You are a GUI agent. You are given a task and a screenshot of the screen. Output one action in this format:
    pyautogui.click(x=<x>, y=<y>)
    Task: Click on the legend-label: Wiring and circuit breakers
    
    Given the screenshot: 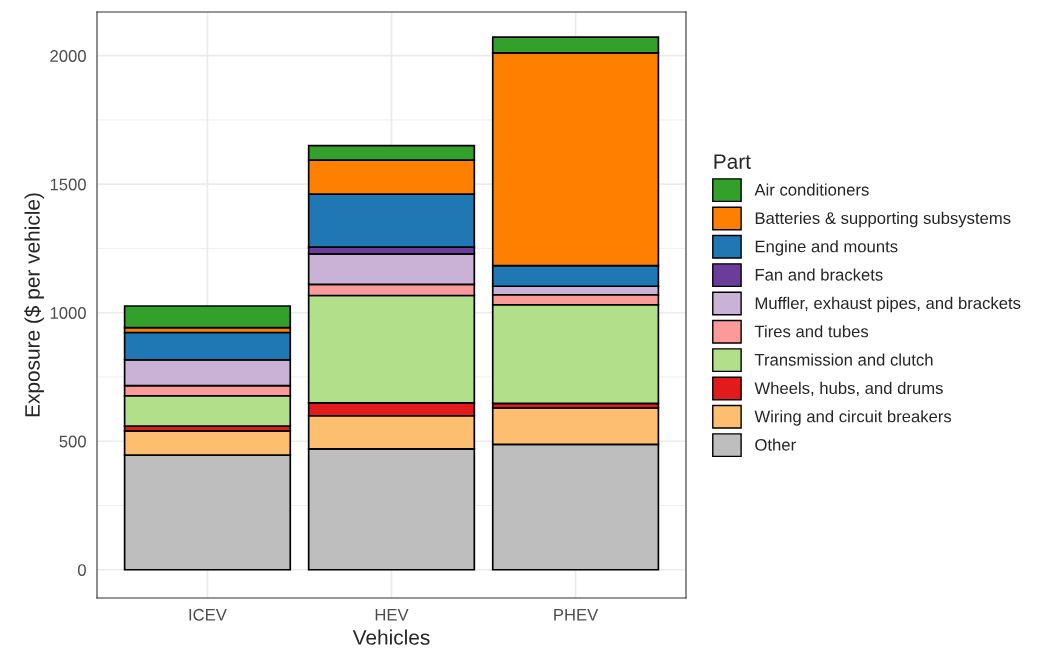 What is the action you would take?
    pyautogui.click(x=853, y=418)
    